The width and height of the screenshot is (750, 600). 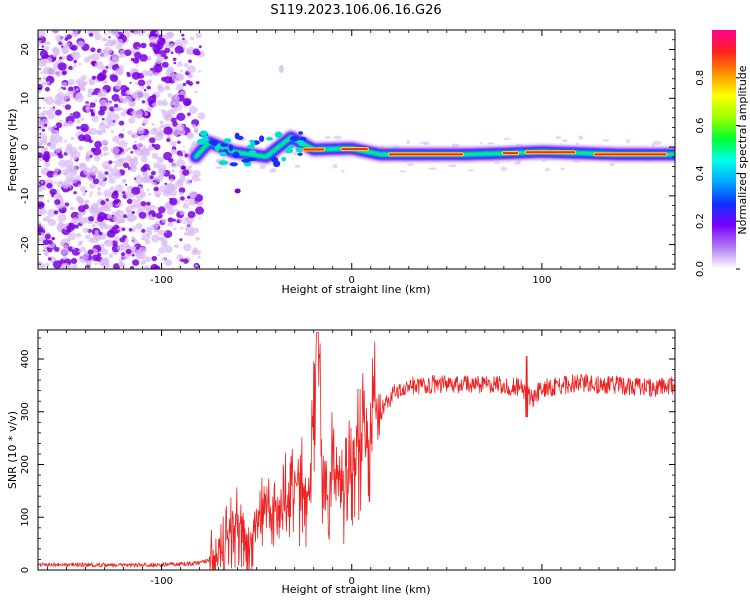 What do you see at coordinates (700, 126) in the screenshot?
I see `colorbar-tick-label: 0.6` at bounding box center [700, 126].